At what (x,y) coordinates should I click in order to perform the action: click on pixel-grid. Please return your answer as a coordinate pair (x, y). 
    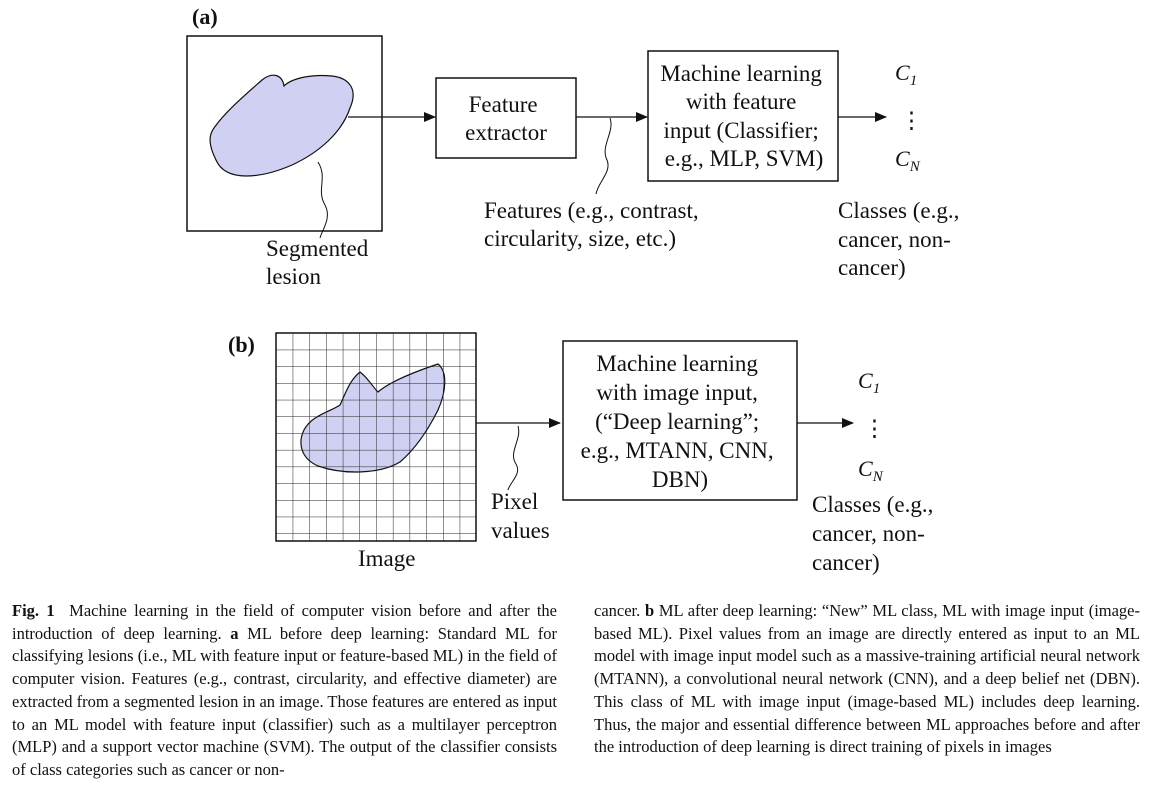
    Looking at the image, I should click on (376, 437).